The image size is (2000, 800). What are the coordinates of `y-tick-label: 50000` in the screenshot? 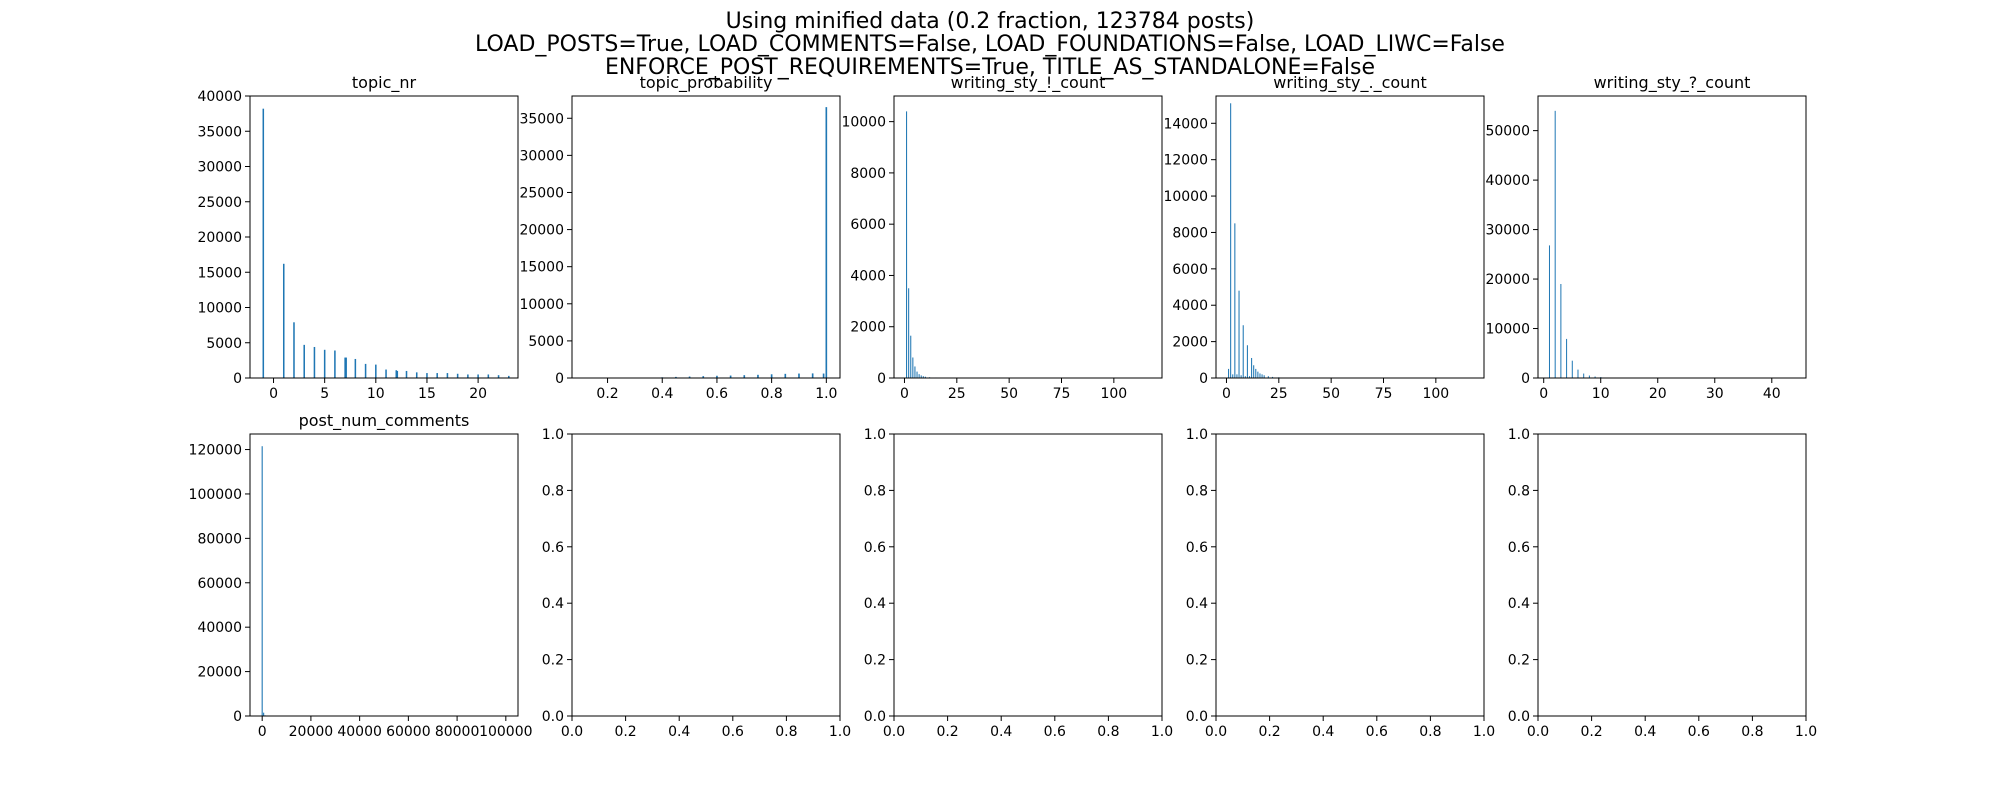 It's located at (1507, 132).